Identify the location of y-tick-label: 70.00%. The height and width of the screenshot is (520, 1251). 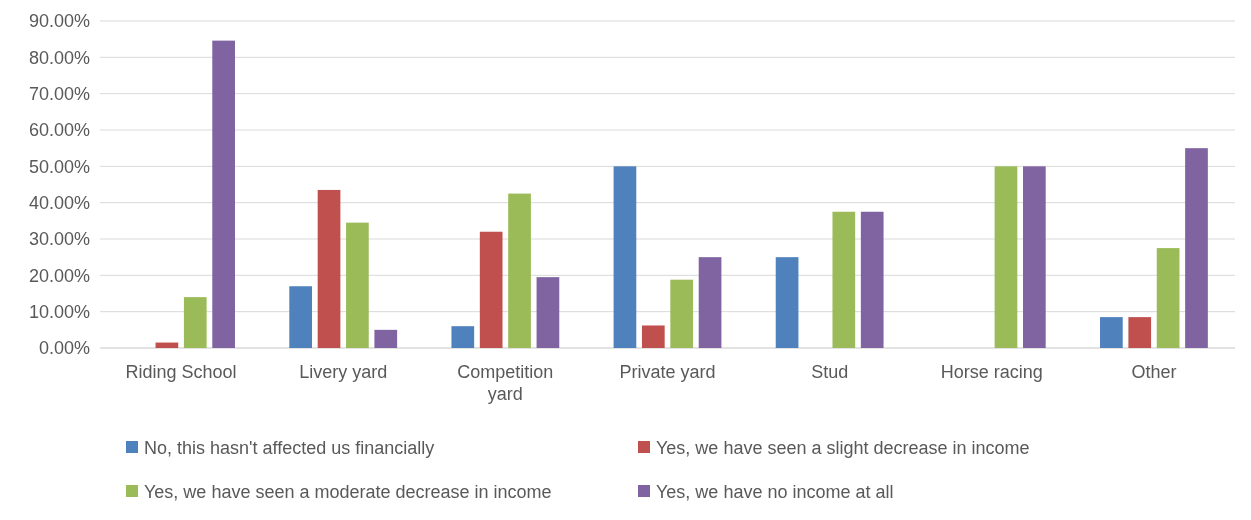
(59, 93).